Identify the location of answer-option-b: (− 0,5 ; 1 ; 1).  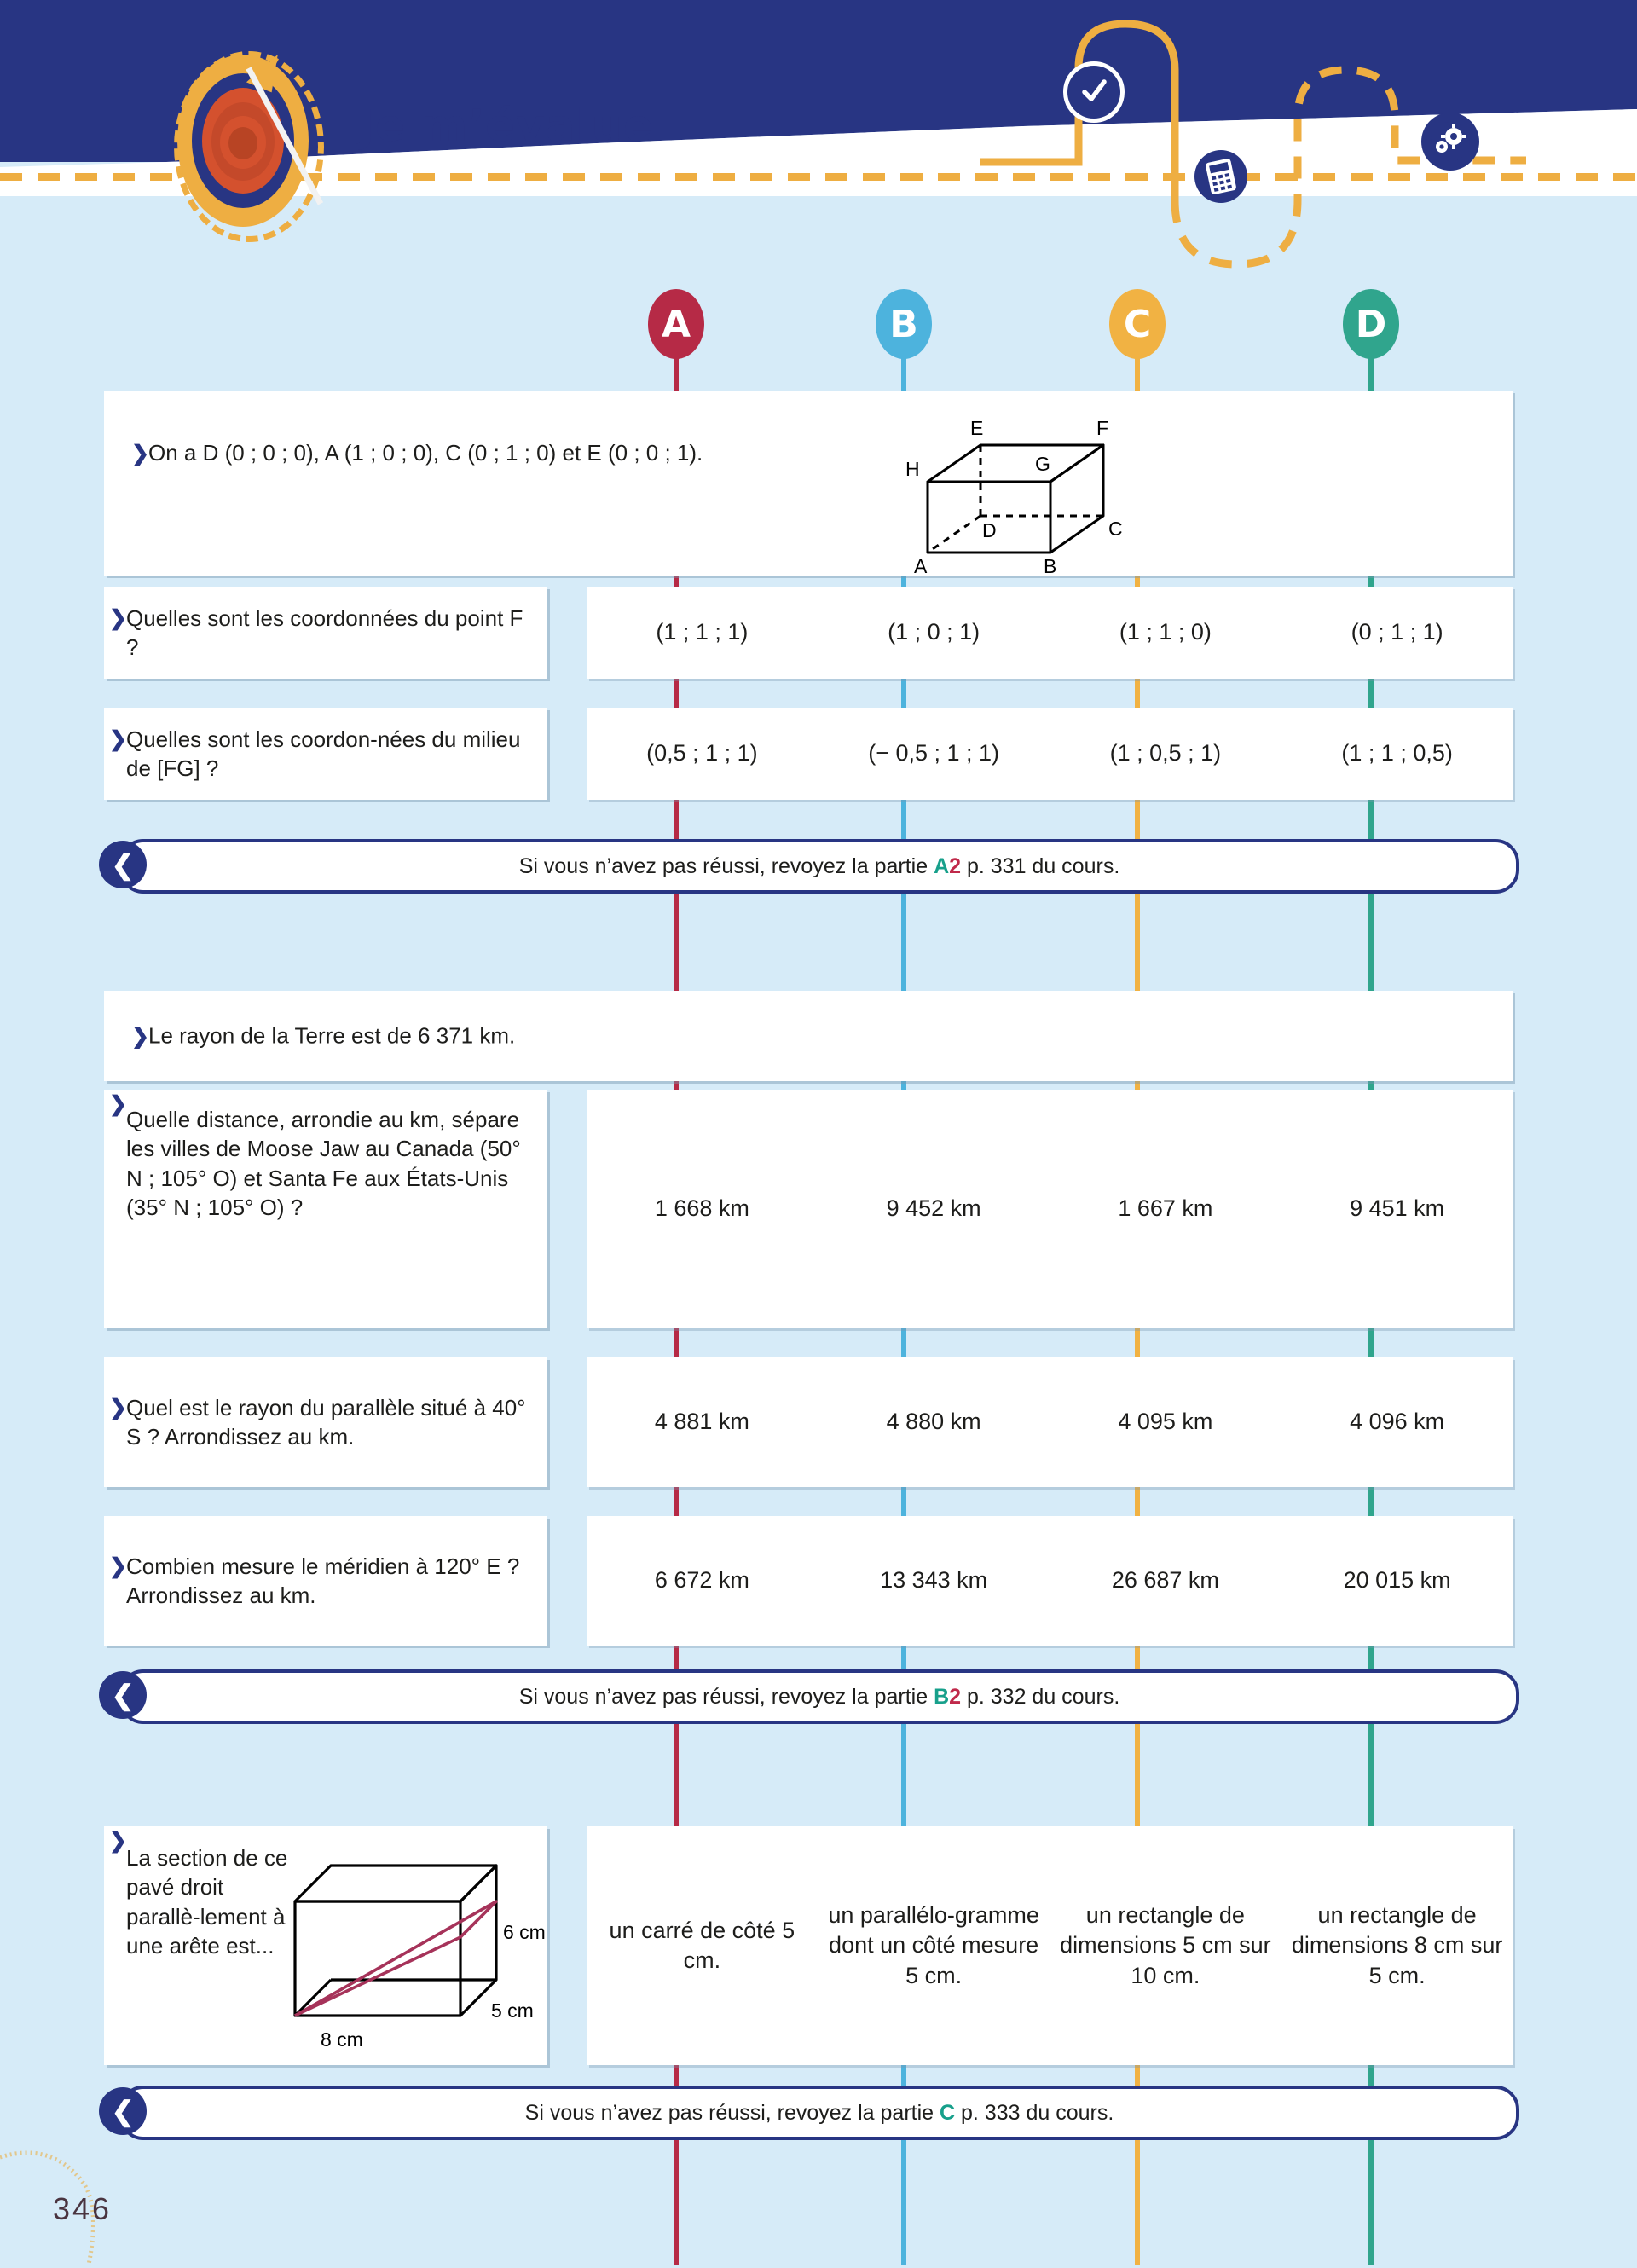
(934, 754).